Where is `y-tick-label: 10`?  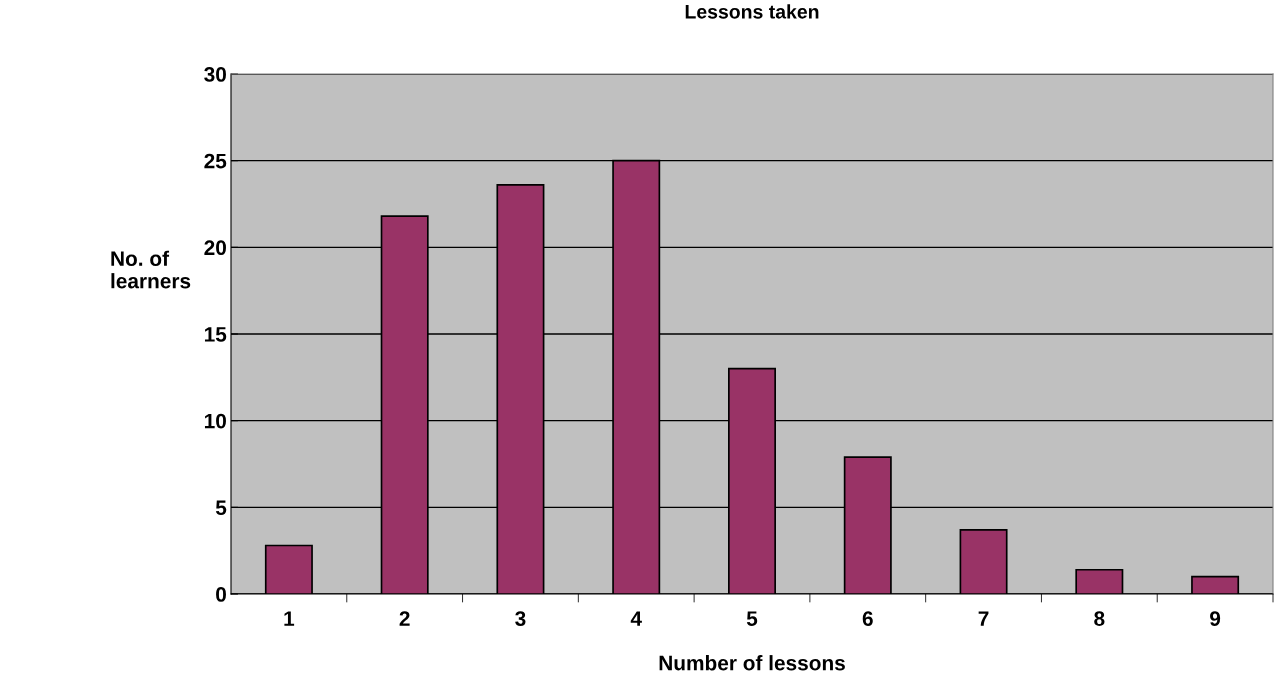
y-tick-label: 10 is located at coordinates (215, 421).